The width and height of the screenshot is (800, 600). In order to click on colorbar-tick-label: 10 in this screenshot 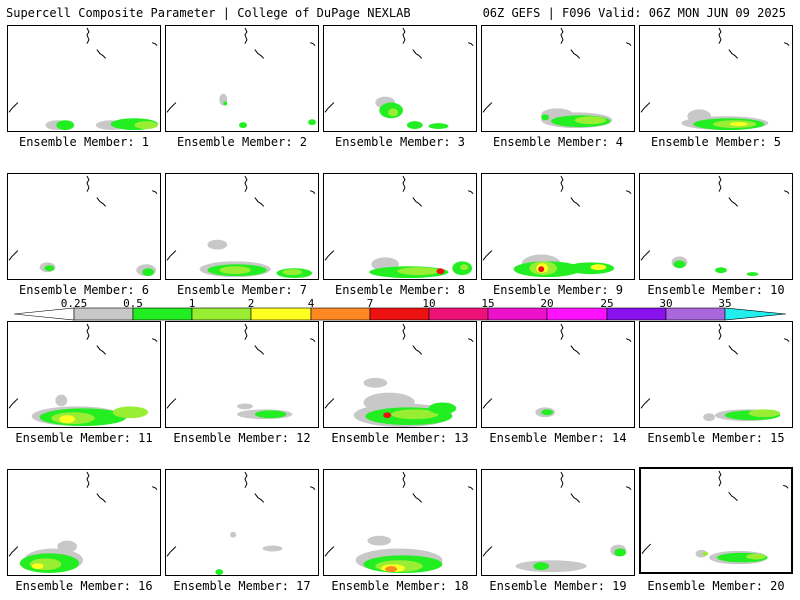, I will do `click(429, 303)`.